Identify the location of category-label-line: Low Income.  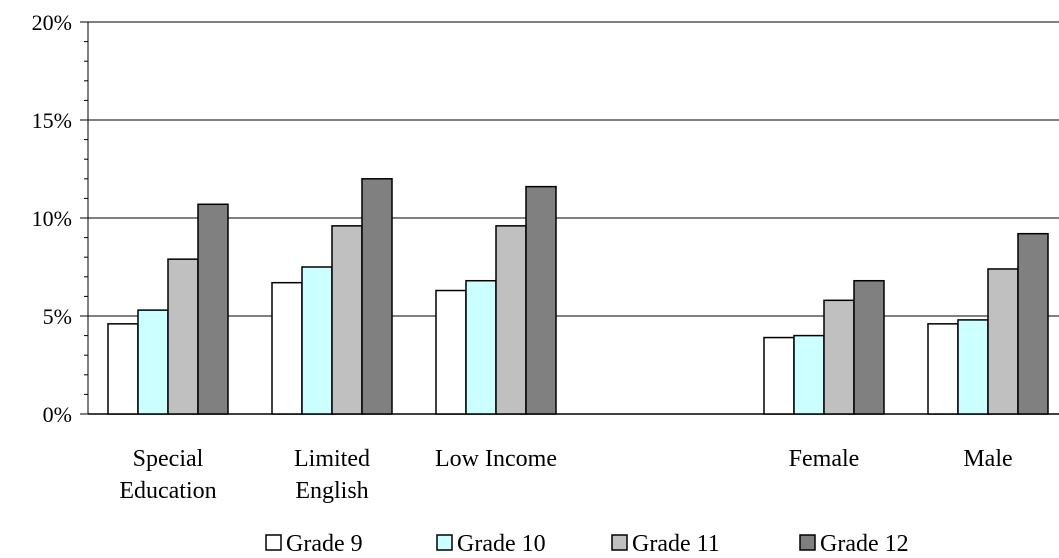
(496, 459).